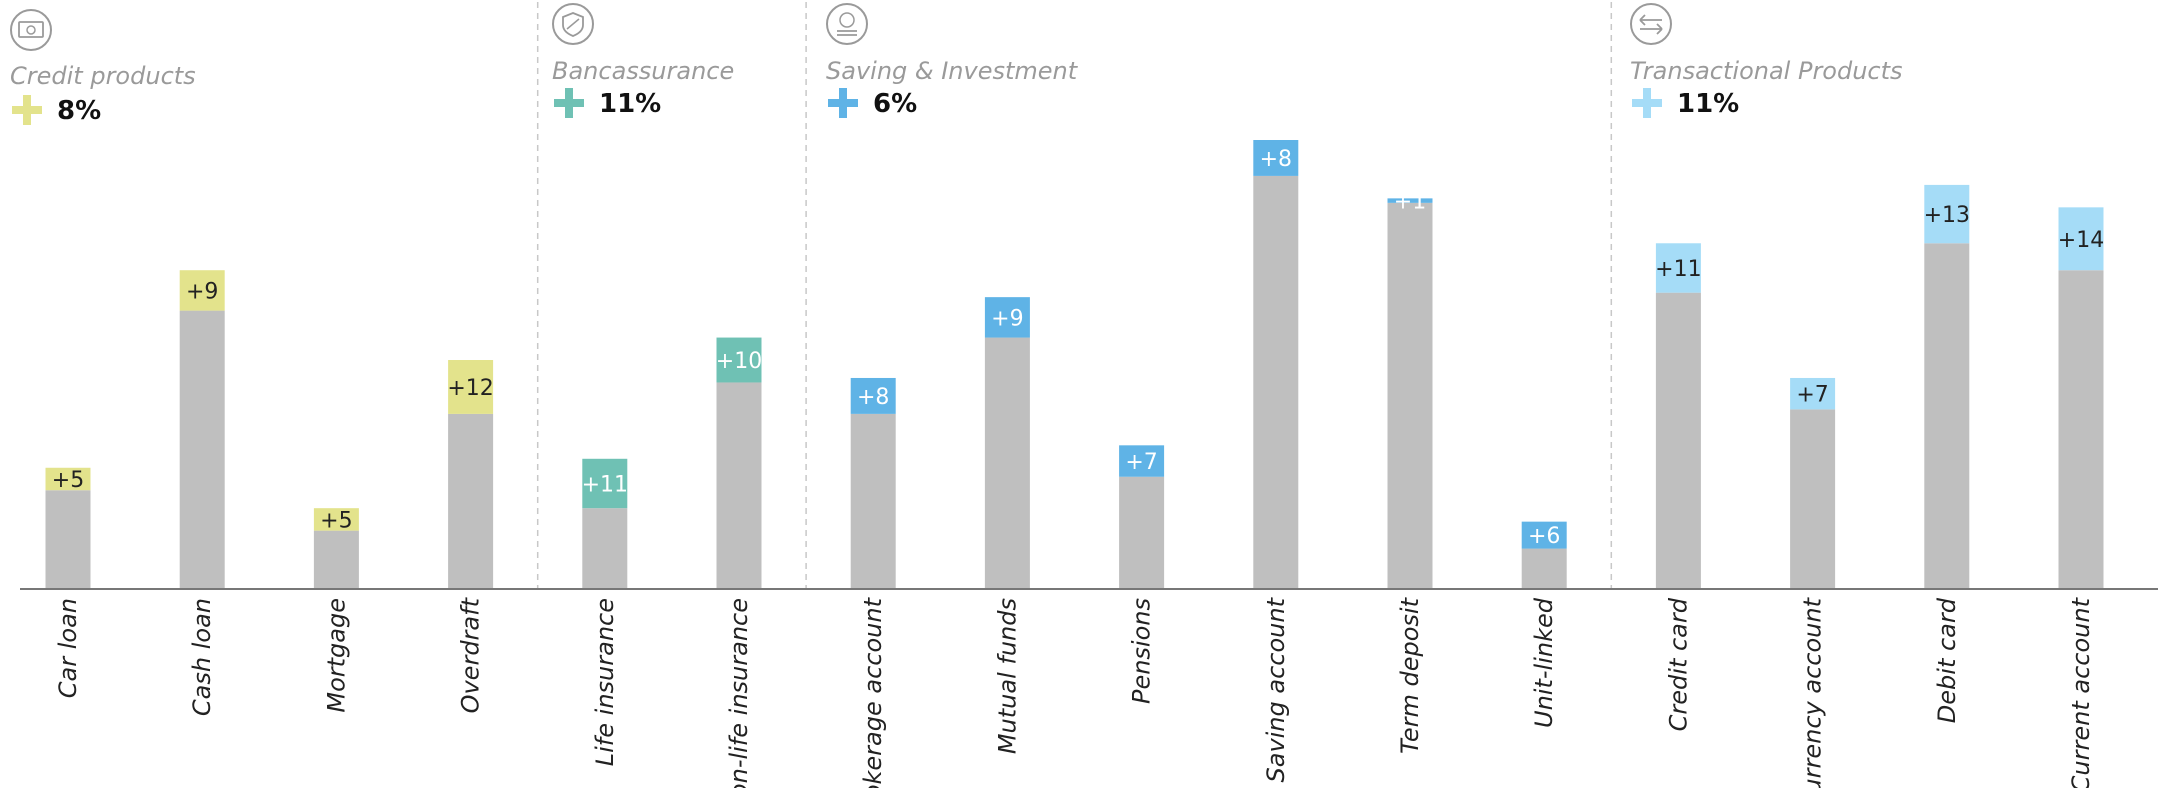 The width and height of the screenshot is (2165, 788). I want to click on group-header: Transactional Products 11%, so click(1766, 61).